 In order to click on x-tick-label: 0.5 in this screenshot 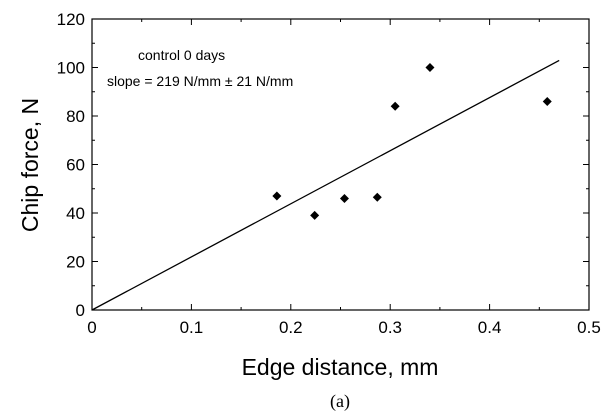, I will do `click(589, 327)`.